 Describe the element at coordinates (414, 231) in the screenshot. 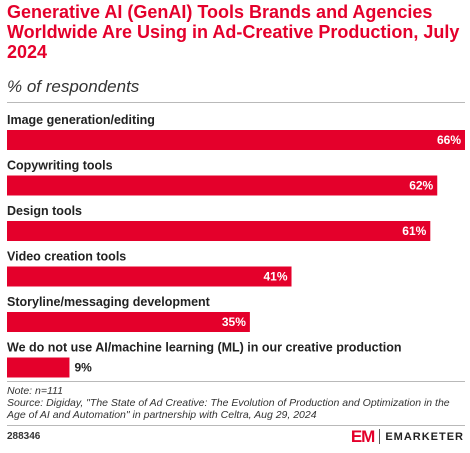

I see `value-label: 61%` at that location.